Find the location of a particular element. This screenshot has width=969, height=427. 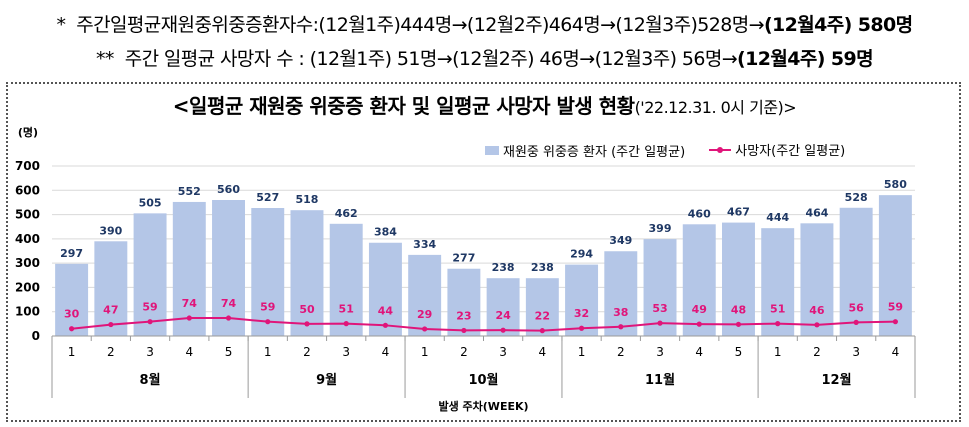

bar-value-label: 462 is located at coordinates (346, 213).